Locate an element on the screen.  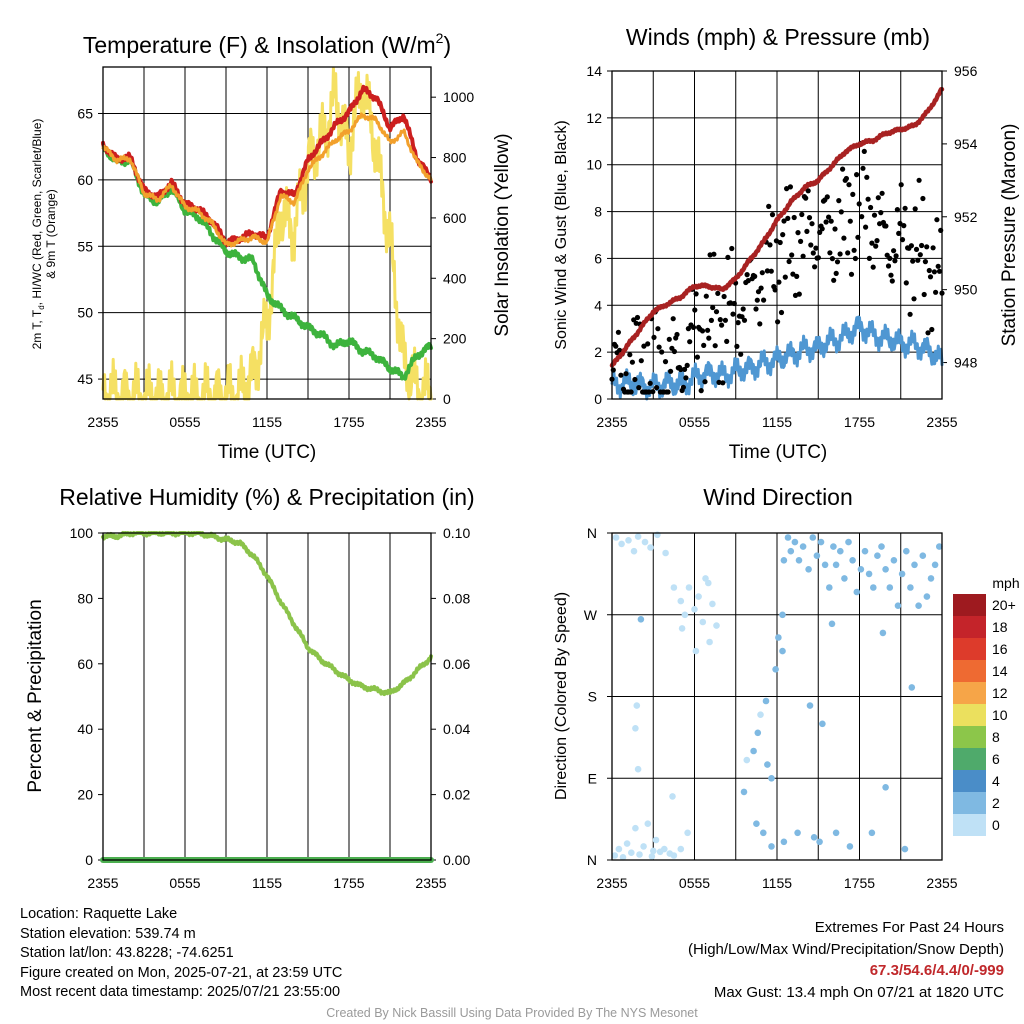
temp-9m-line is located at coordinates (267, 180).